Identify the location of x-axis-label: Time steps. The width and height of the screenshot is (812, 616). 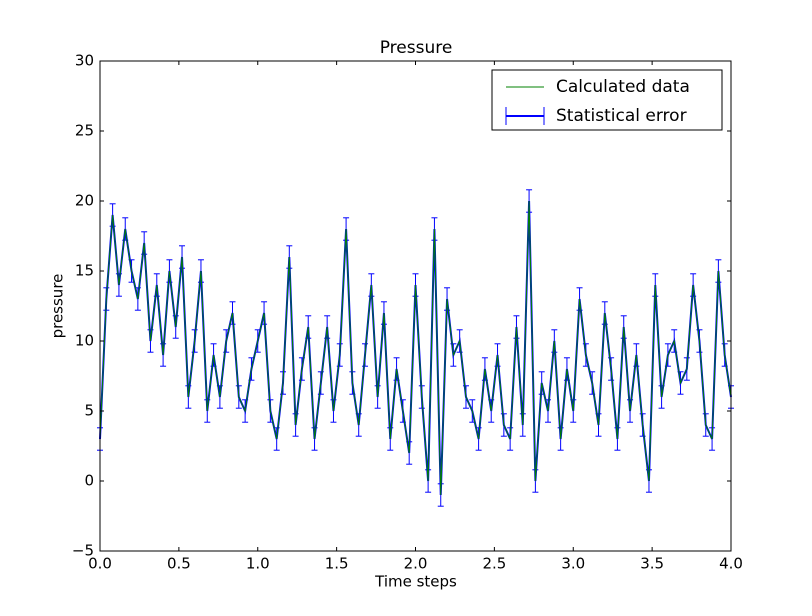
(415, 582).